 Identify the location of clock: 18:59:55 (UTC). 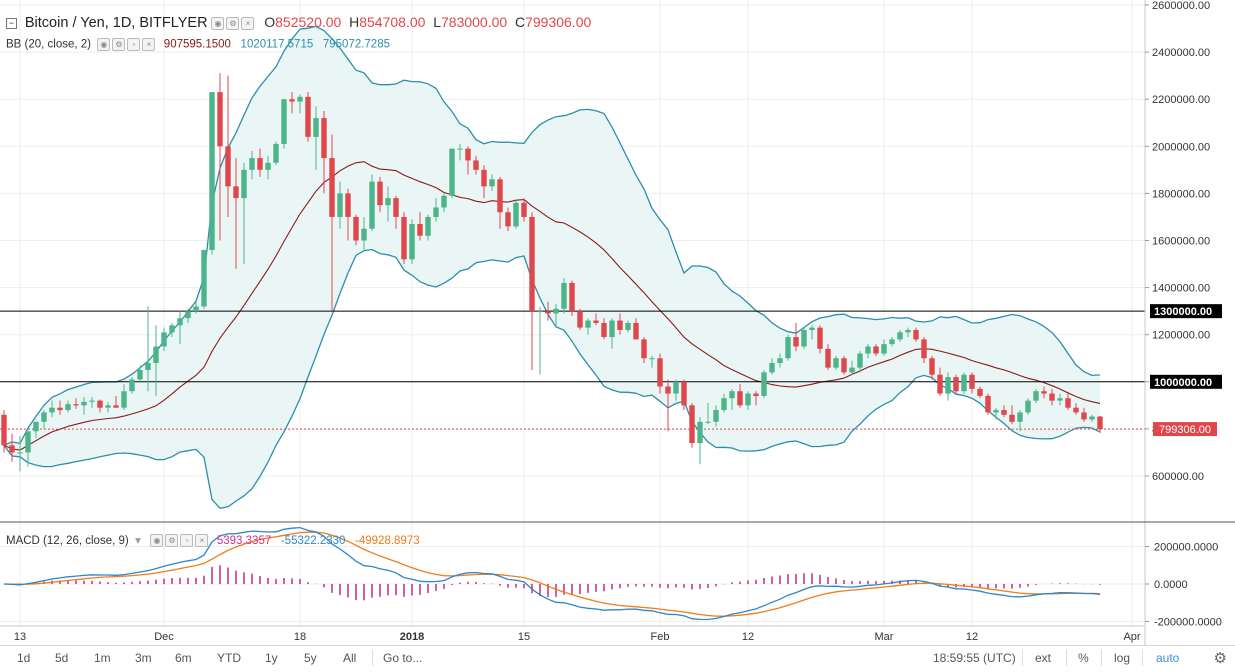
(974, 658).